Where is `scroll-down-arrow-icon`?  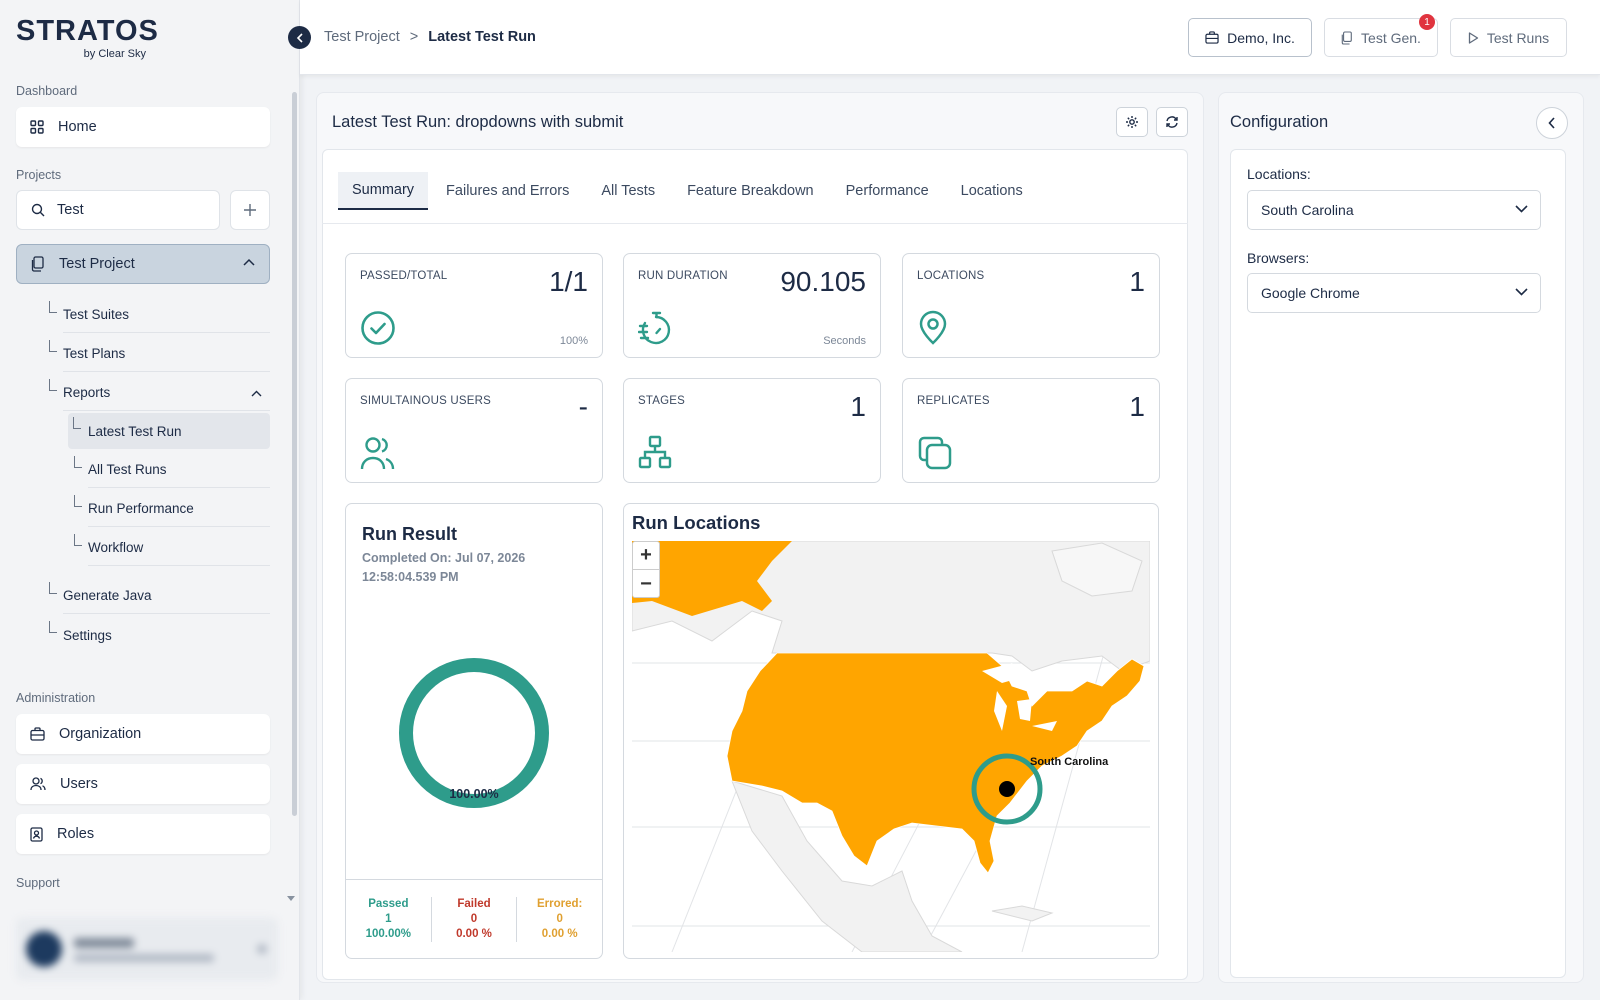
scroll-down-arrow-icon is located at coordinates (291, 899).